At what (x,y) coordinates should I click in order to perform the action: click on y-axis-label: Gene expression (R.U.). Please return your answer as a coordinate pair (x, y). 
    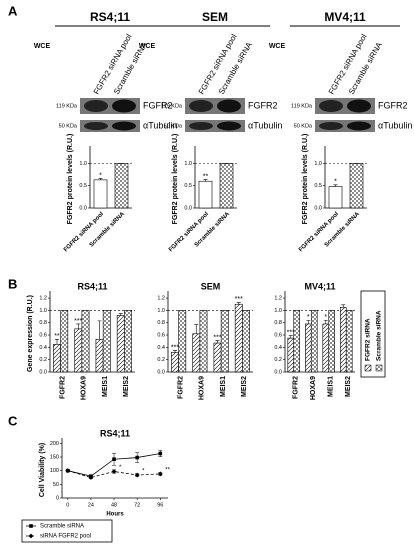
    Looking at the image, I should click on (30, 333).